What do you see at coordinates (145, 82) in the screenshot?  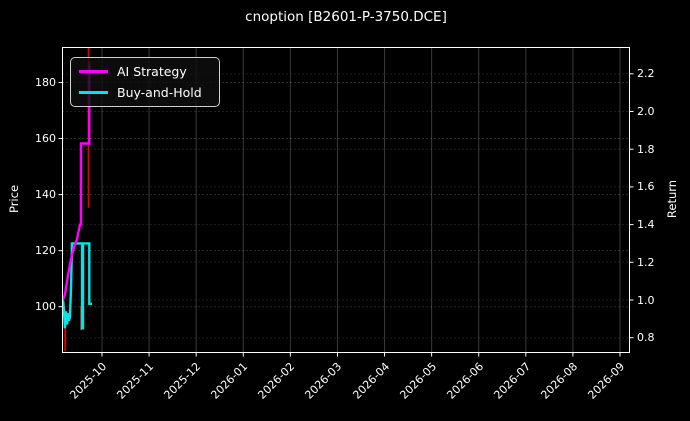 I see `legend: AI Strategy Buy-and-Hold` at bounding box center [145, 82].